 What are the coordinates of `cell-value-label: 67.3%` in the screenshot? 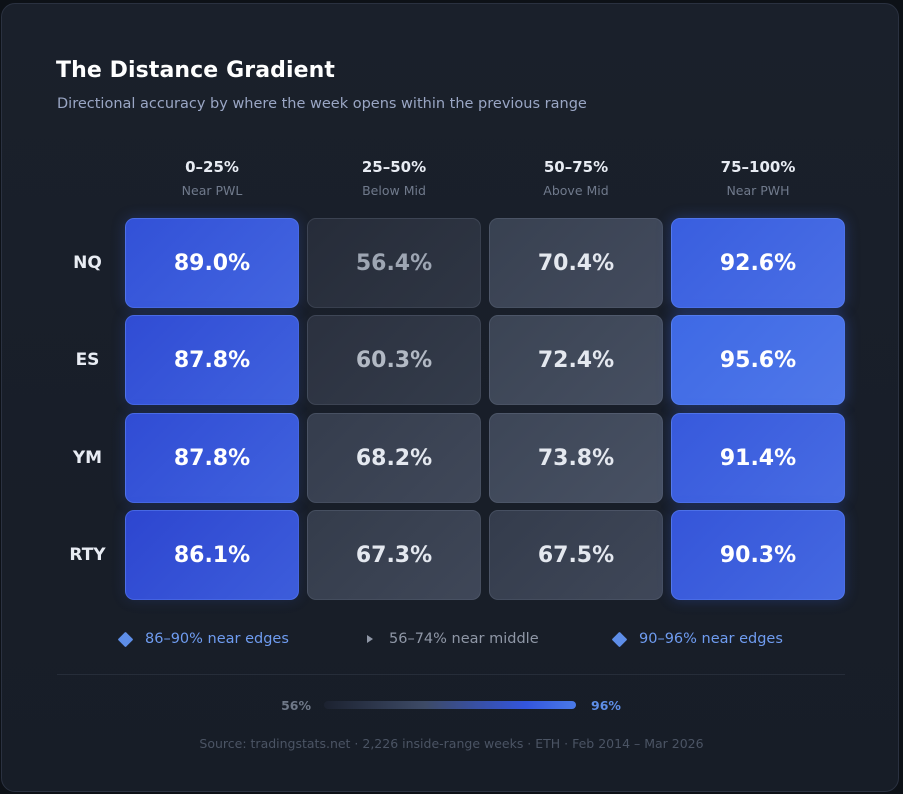 It's located at (394, 555).